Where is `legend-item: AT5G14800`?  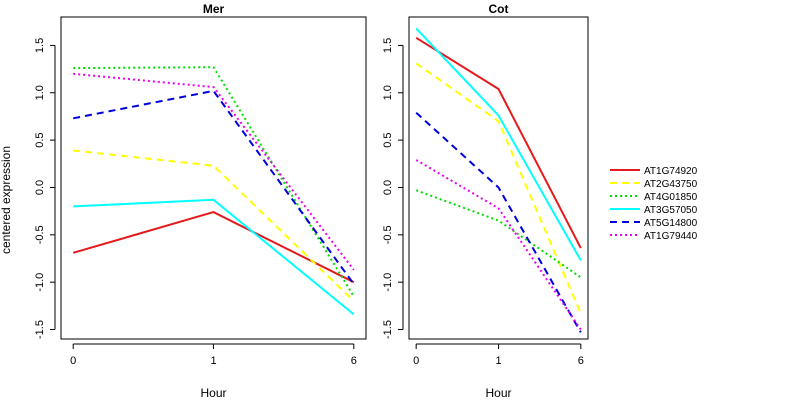 legend-item: AT5G14800 is located at coordinates (654, 223).